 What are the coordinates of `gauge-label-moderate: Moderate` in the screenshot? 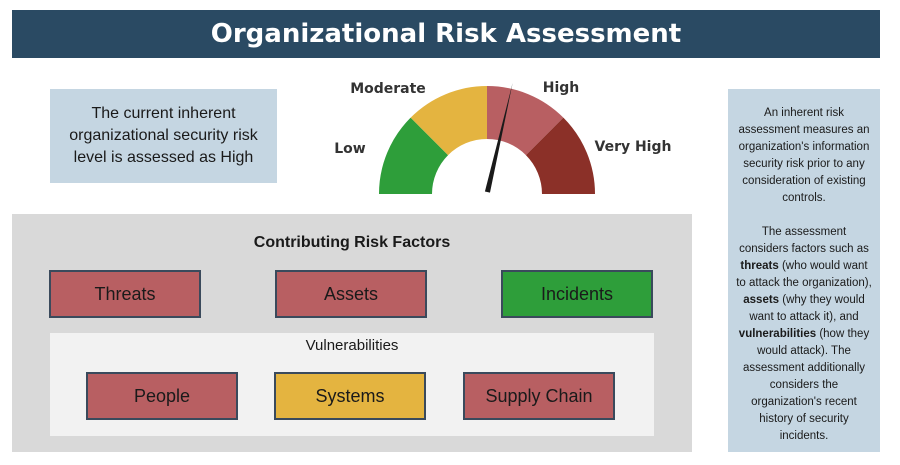 It's located at (388, 89).